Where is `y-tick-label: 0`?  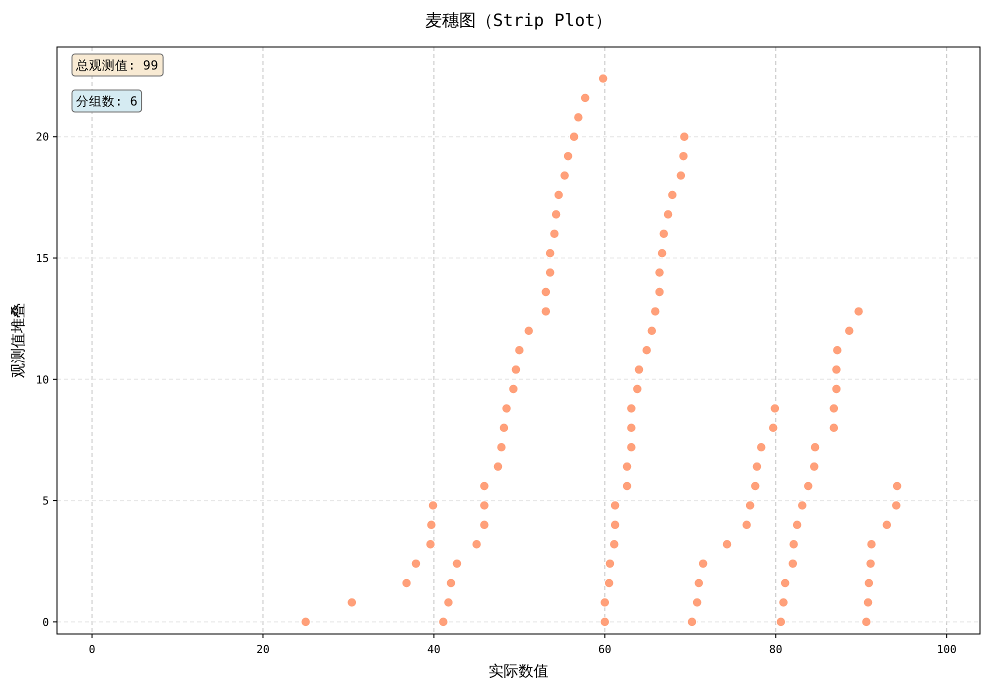 y-tick-label: 0 is located at coordinates (45, 622).